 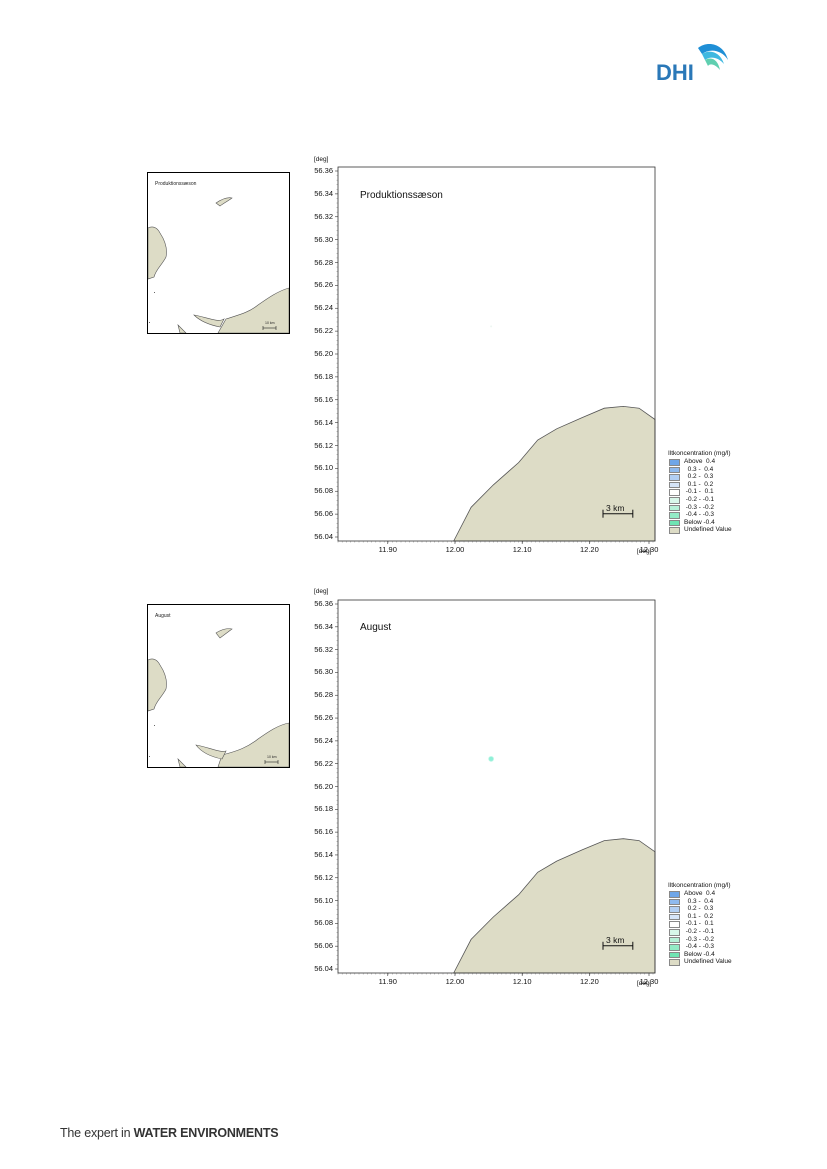 I want to click on legend-item: -0.1 - 0.1, so click(x=713, y=924).